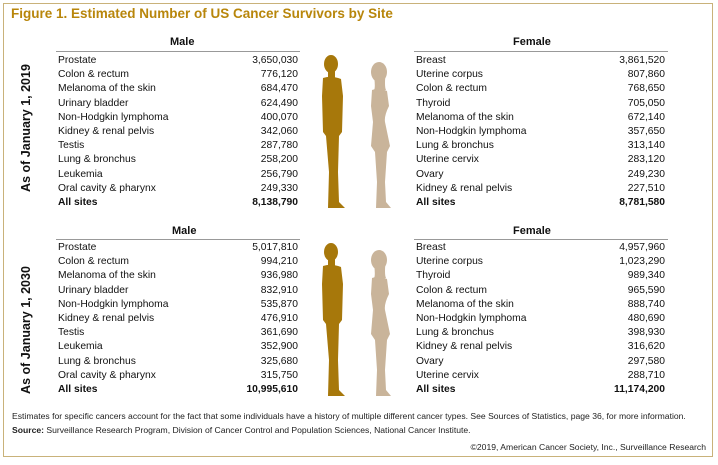 The image size is (718, 465). What do you see at coordinates (178, 175) in the screenshot?
I see `table-row: Leukemia 256,790` at bounding box center [178, 175].